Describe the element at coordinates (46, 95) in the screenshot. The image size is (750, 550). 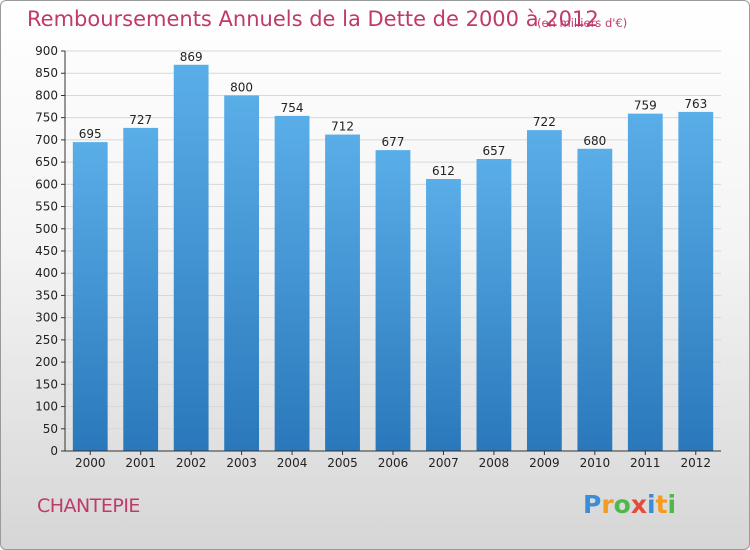
I see `y-tick-label: 800` at that location.